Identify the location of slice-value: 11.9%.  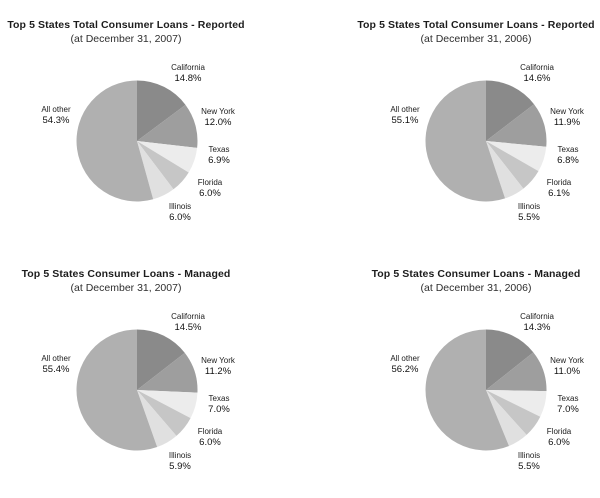
(567, 122).